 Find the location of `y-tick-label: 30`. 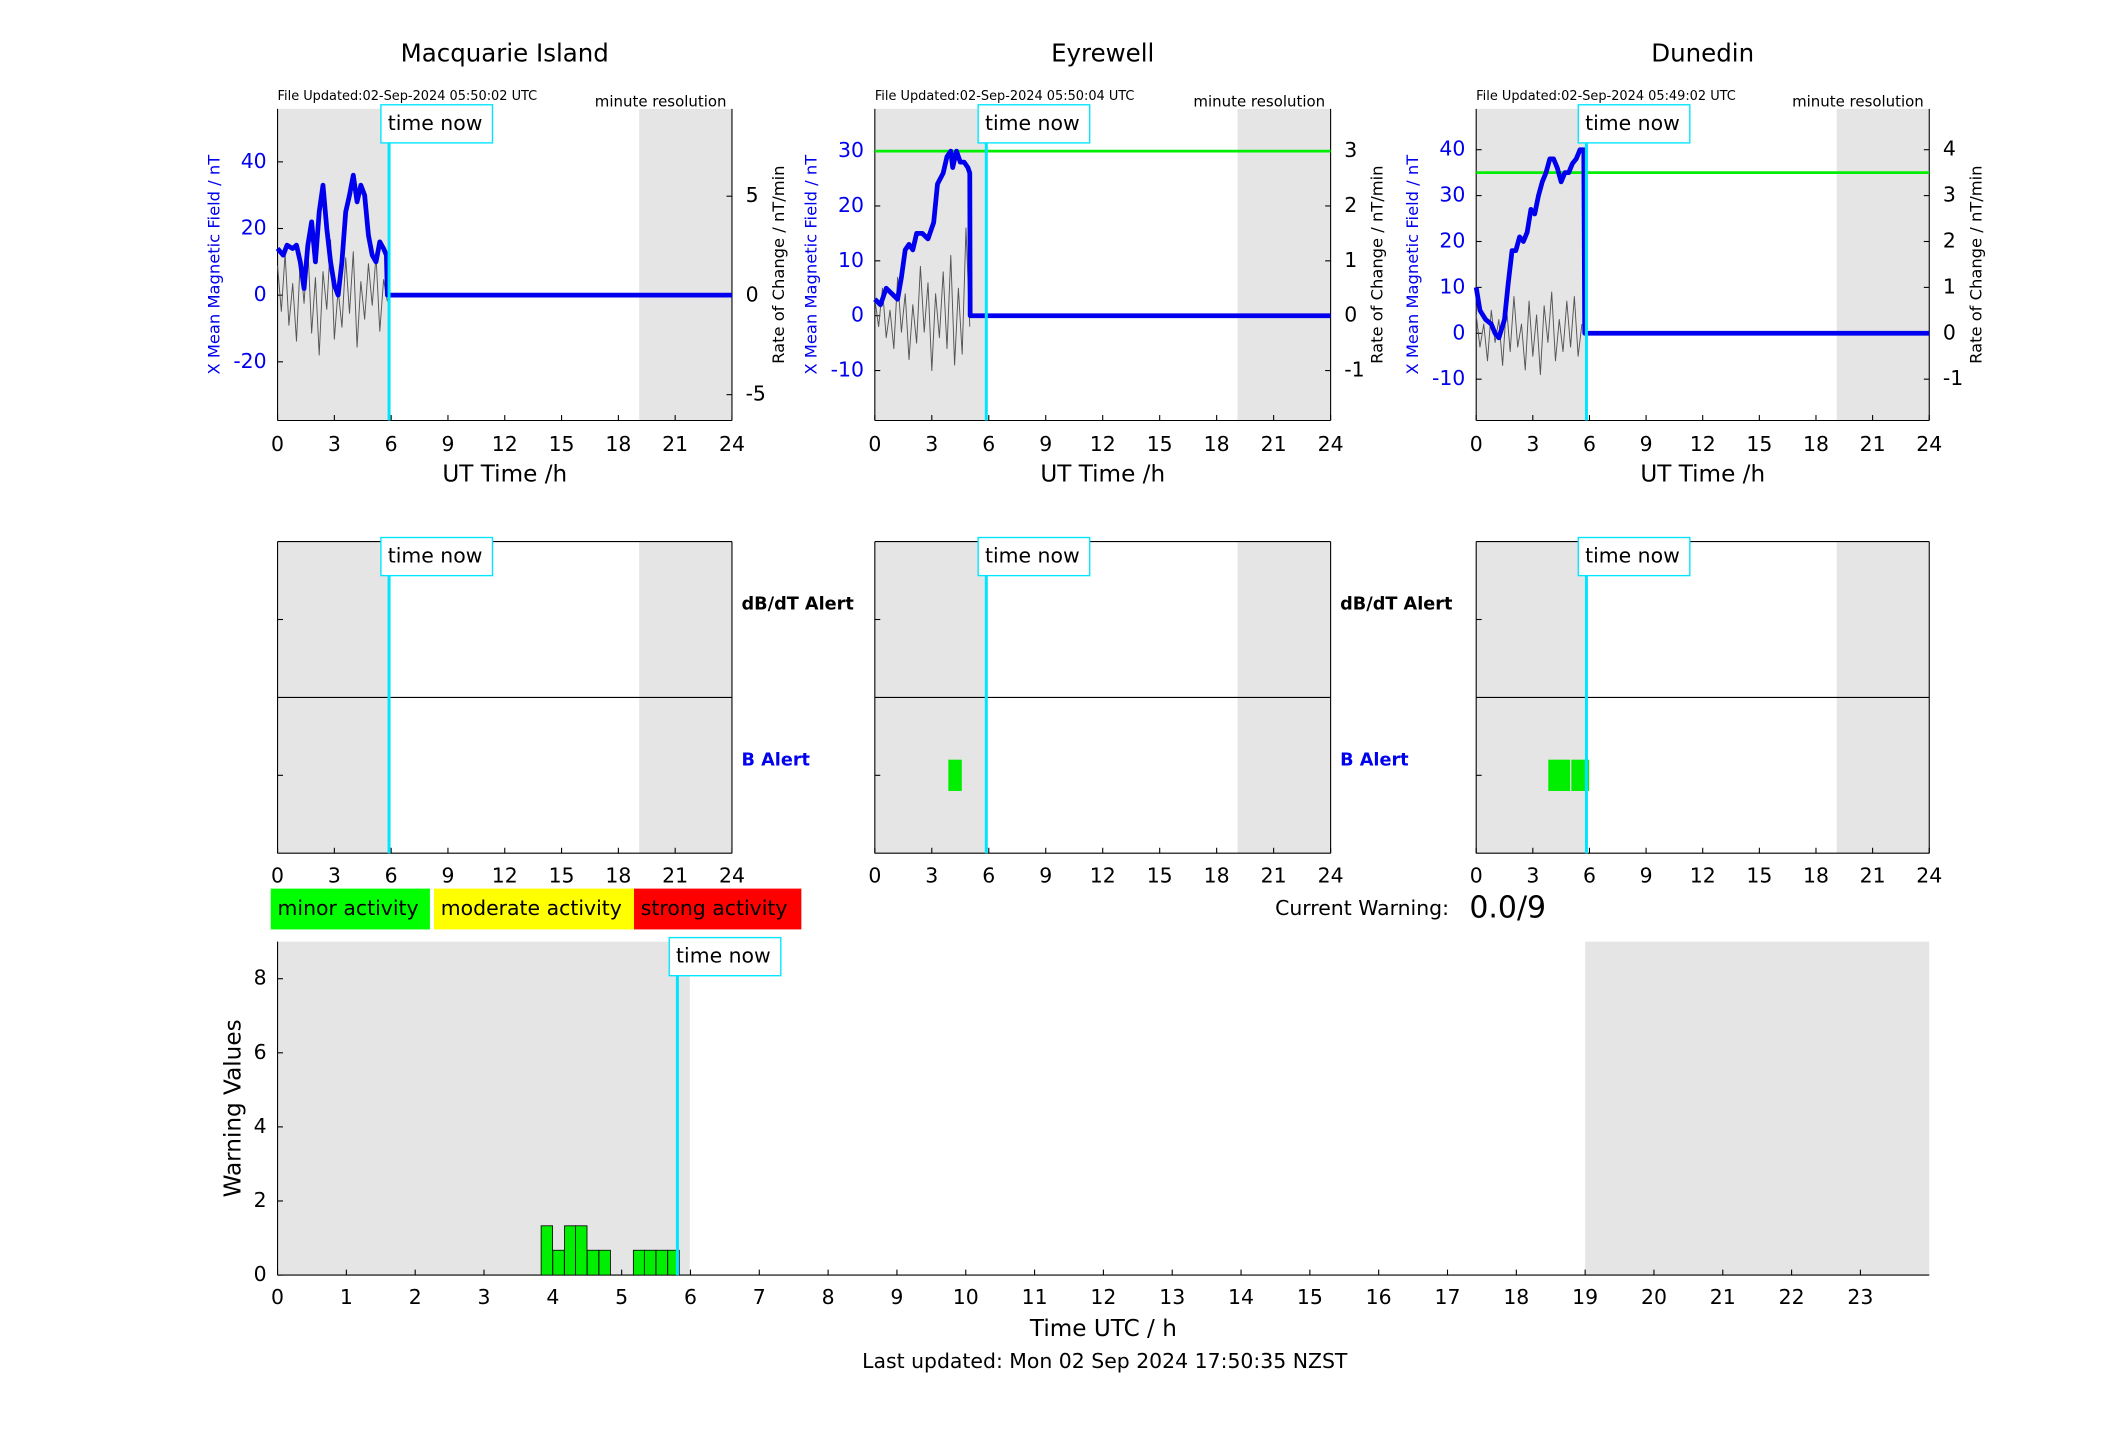

y-tick-label: 30 is located at coordinates (1452, 195).